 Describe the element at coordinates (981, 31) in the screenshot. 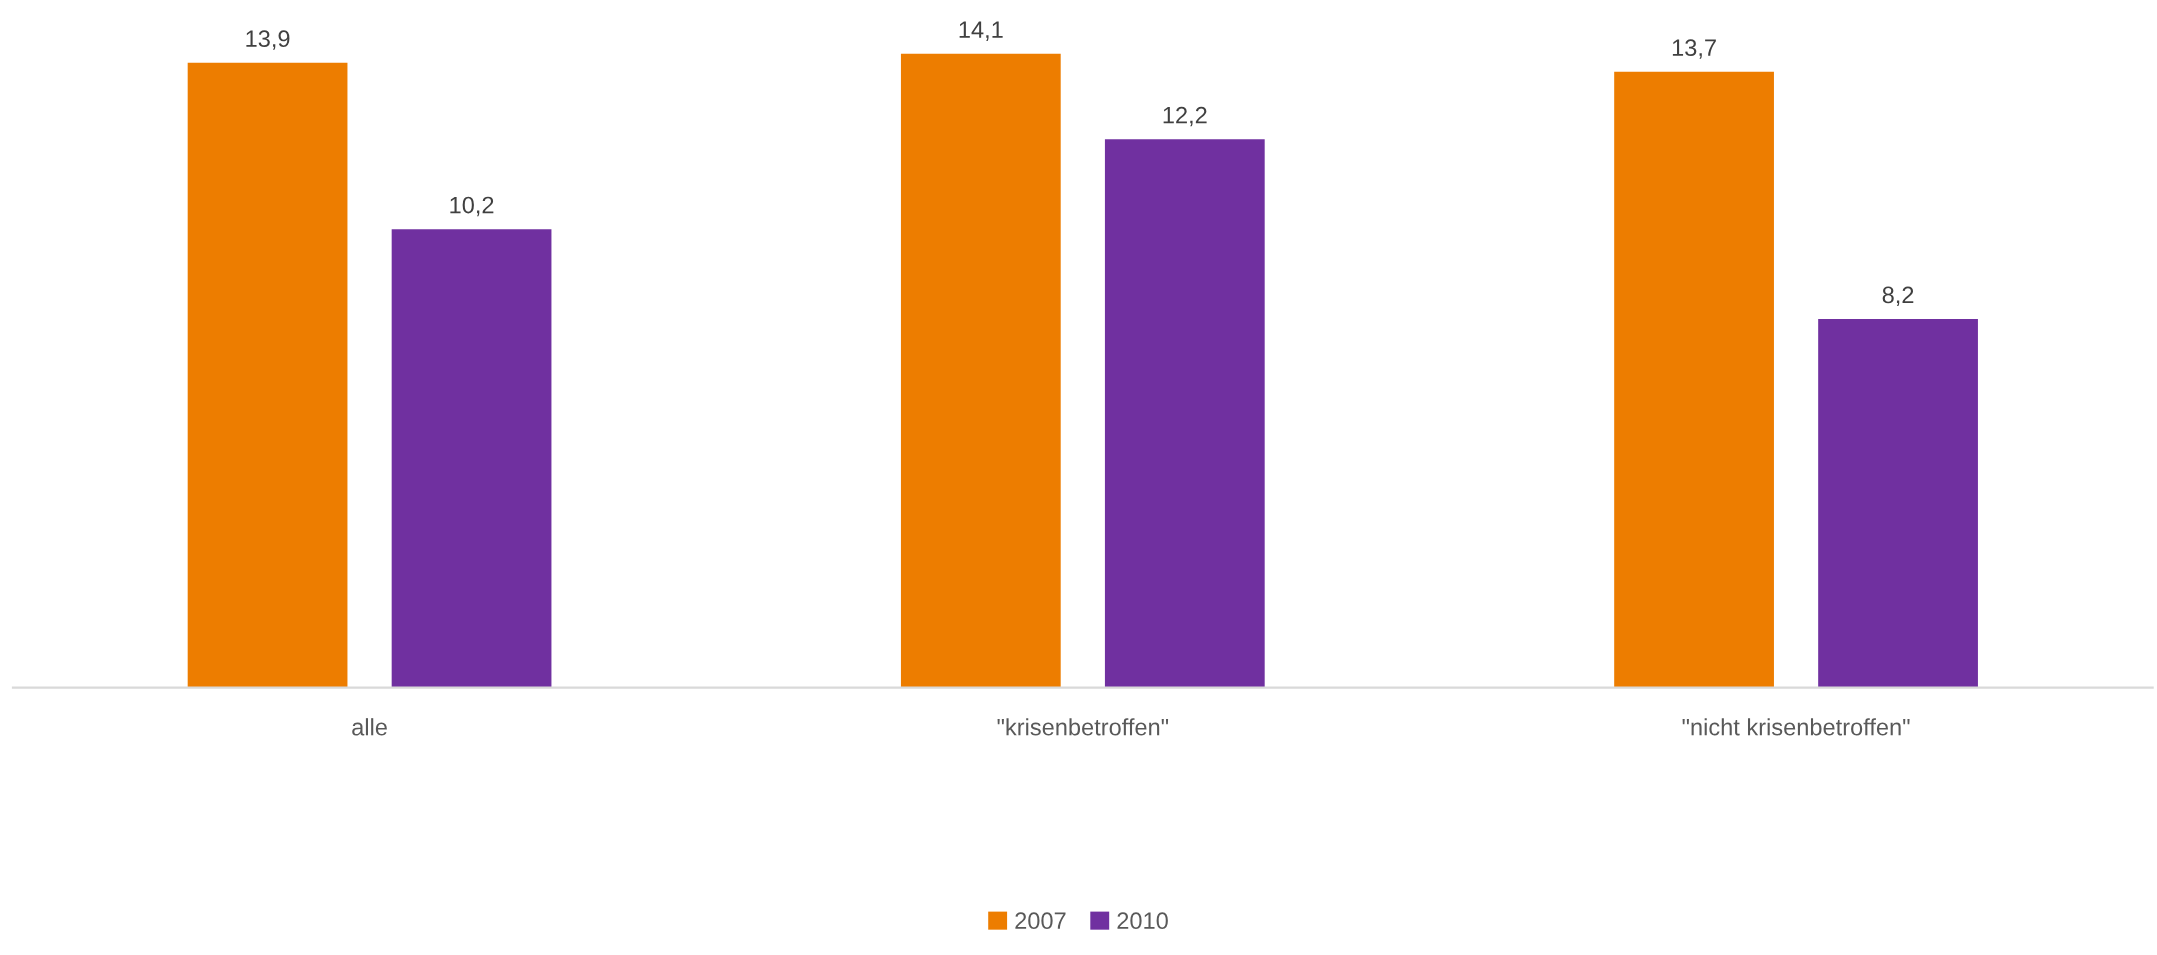

I see `data-label: 14,1` at that location.